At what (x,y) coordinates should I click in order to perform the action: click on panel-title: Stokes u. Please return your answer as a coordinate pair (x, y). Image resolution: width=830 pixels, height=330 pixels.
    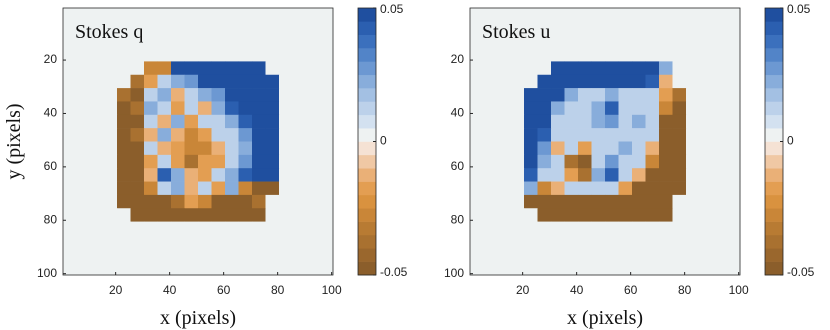
    Looking at the image, I should click on (516, 32).